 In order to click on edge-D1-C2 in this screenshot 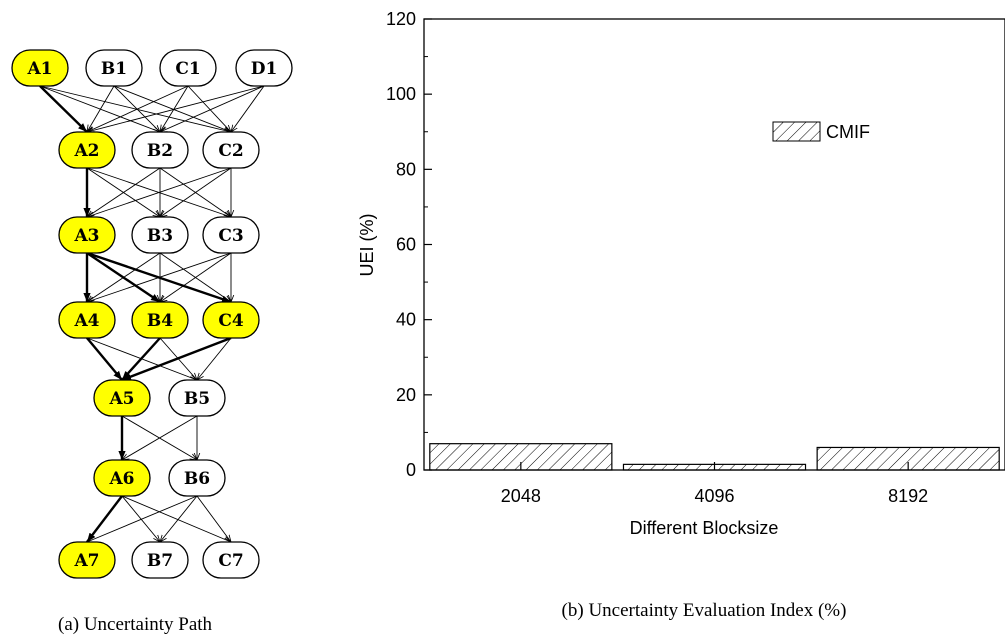, I will do `click(248, 108)`.